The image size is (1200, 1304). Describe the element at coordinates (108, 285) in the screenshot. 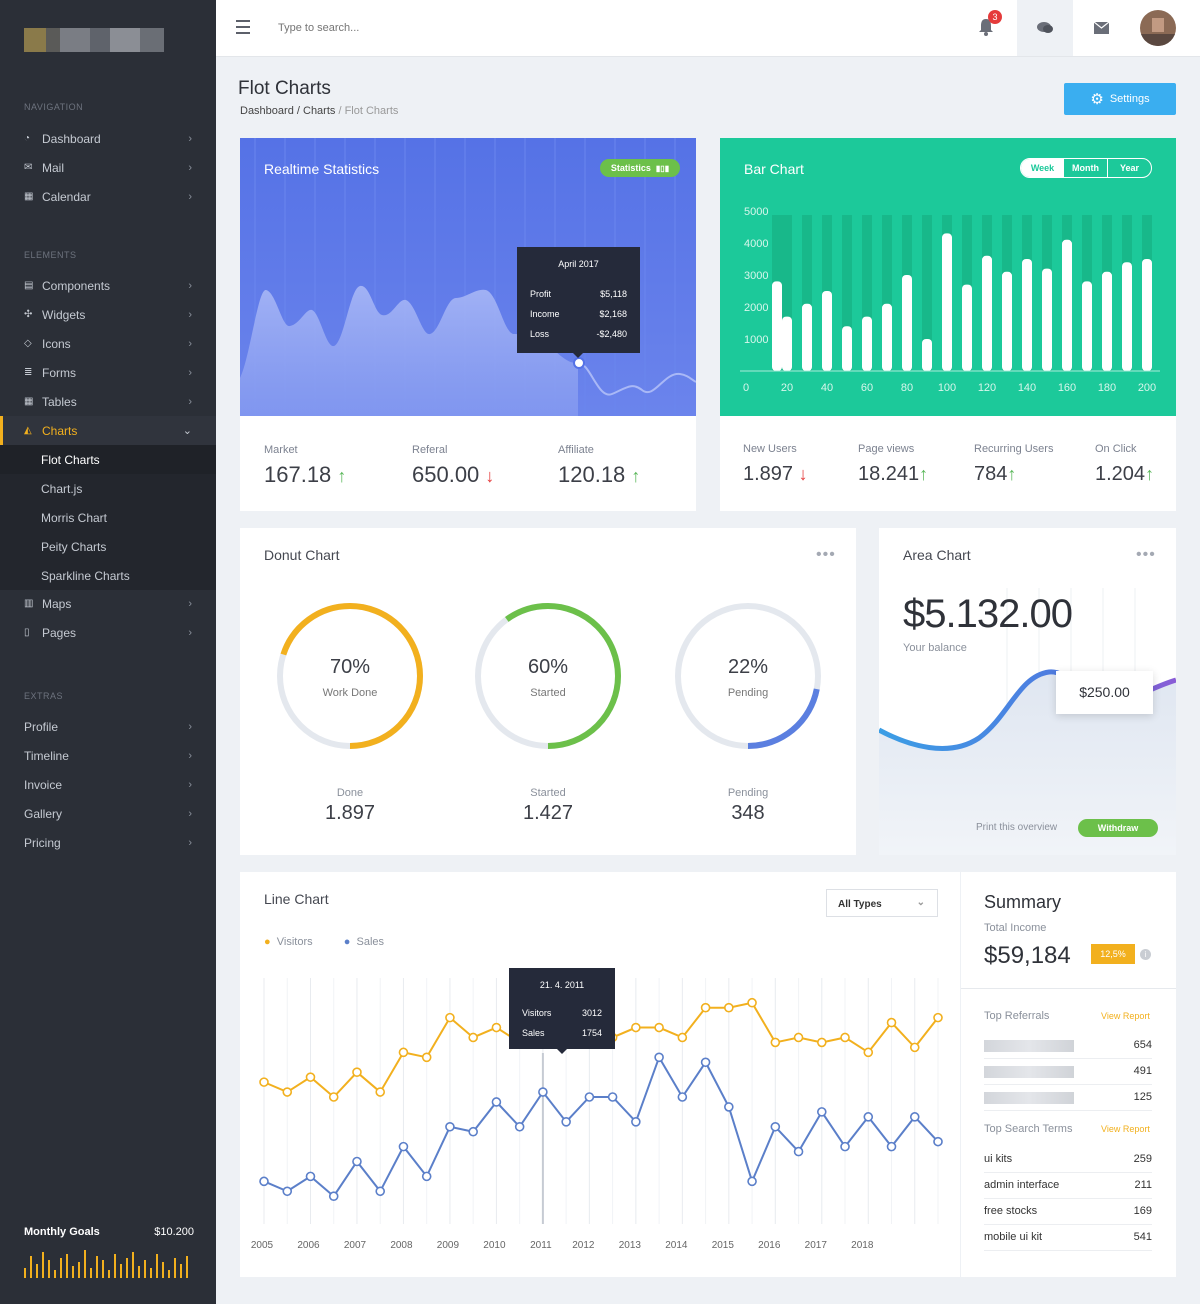

I see `sidebar-item-components: ▤ Components ›` at that location.